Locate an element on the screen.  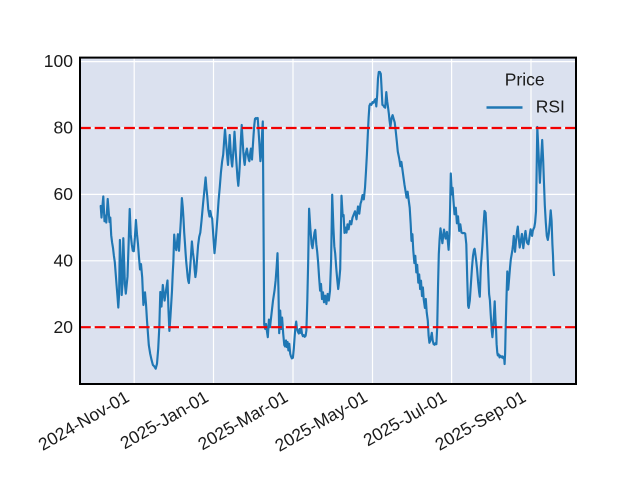
svg-text: 40 is located at coordinates (64, 260).